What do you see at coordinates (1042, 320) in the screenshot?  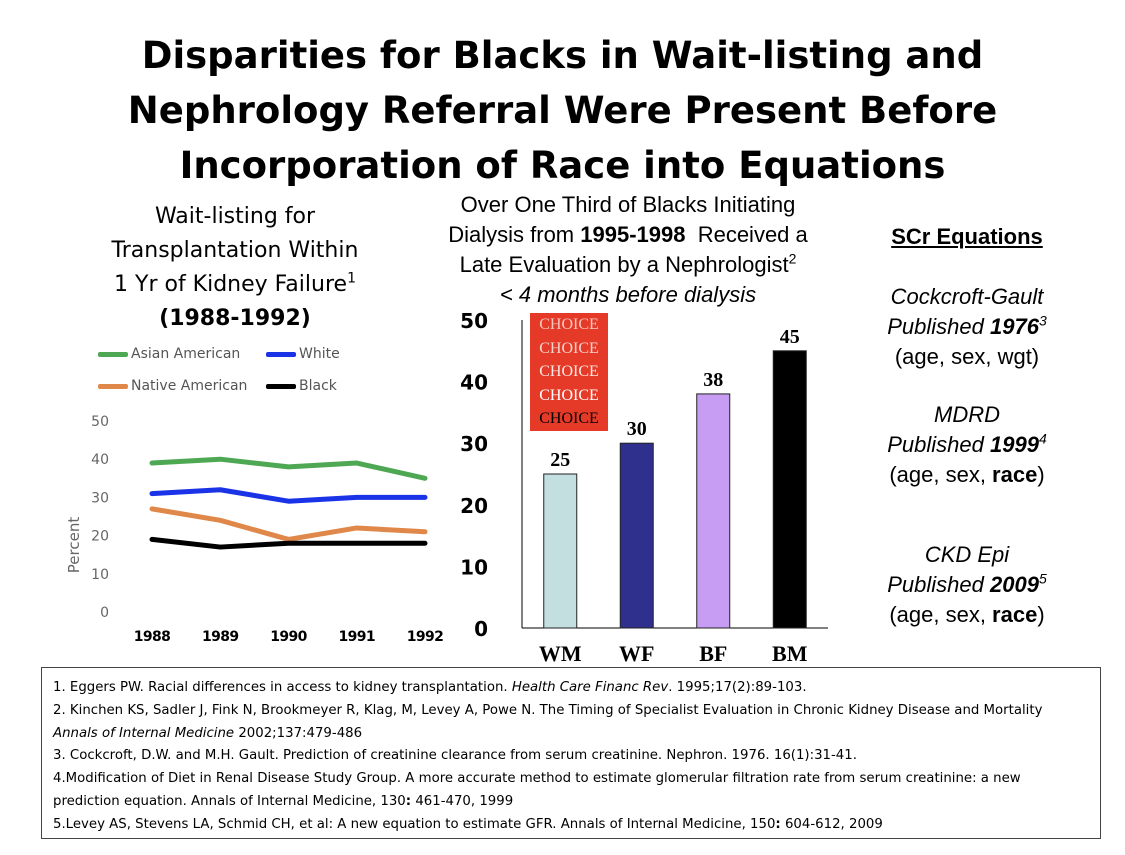 I see `equation-ref: 3` at bounding box center [1042, 320].